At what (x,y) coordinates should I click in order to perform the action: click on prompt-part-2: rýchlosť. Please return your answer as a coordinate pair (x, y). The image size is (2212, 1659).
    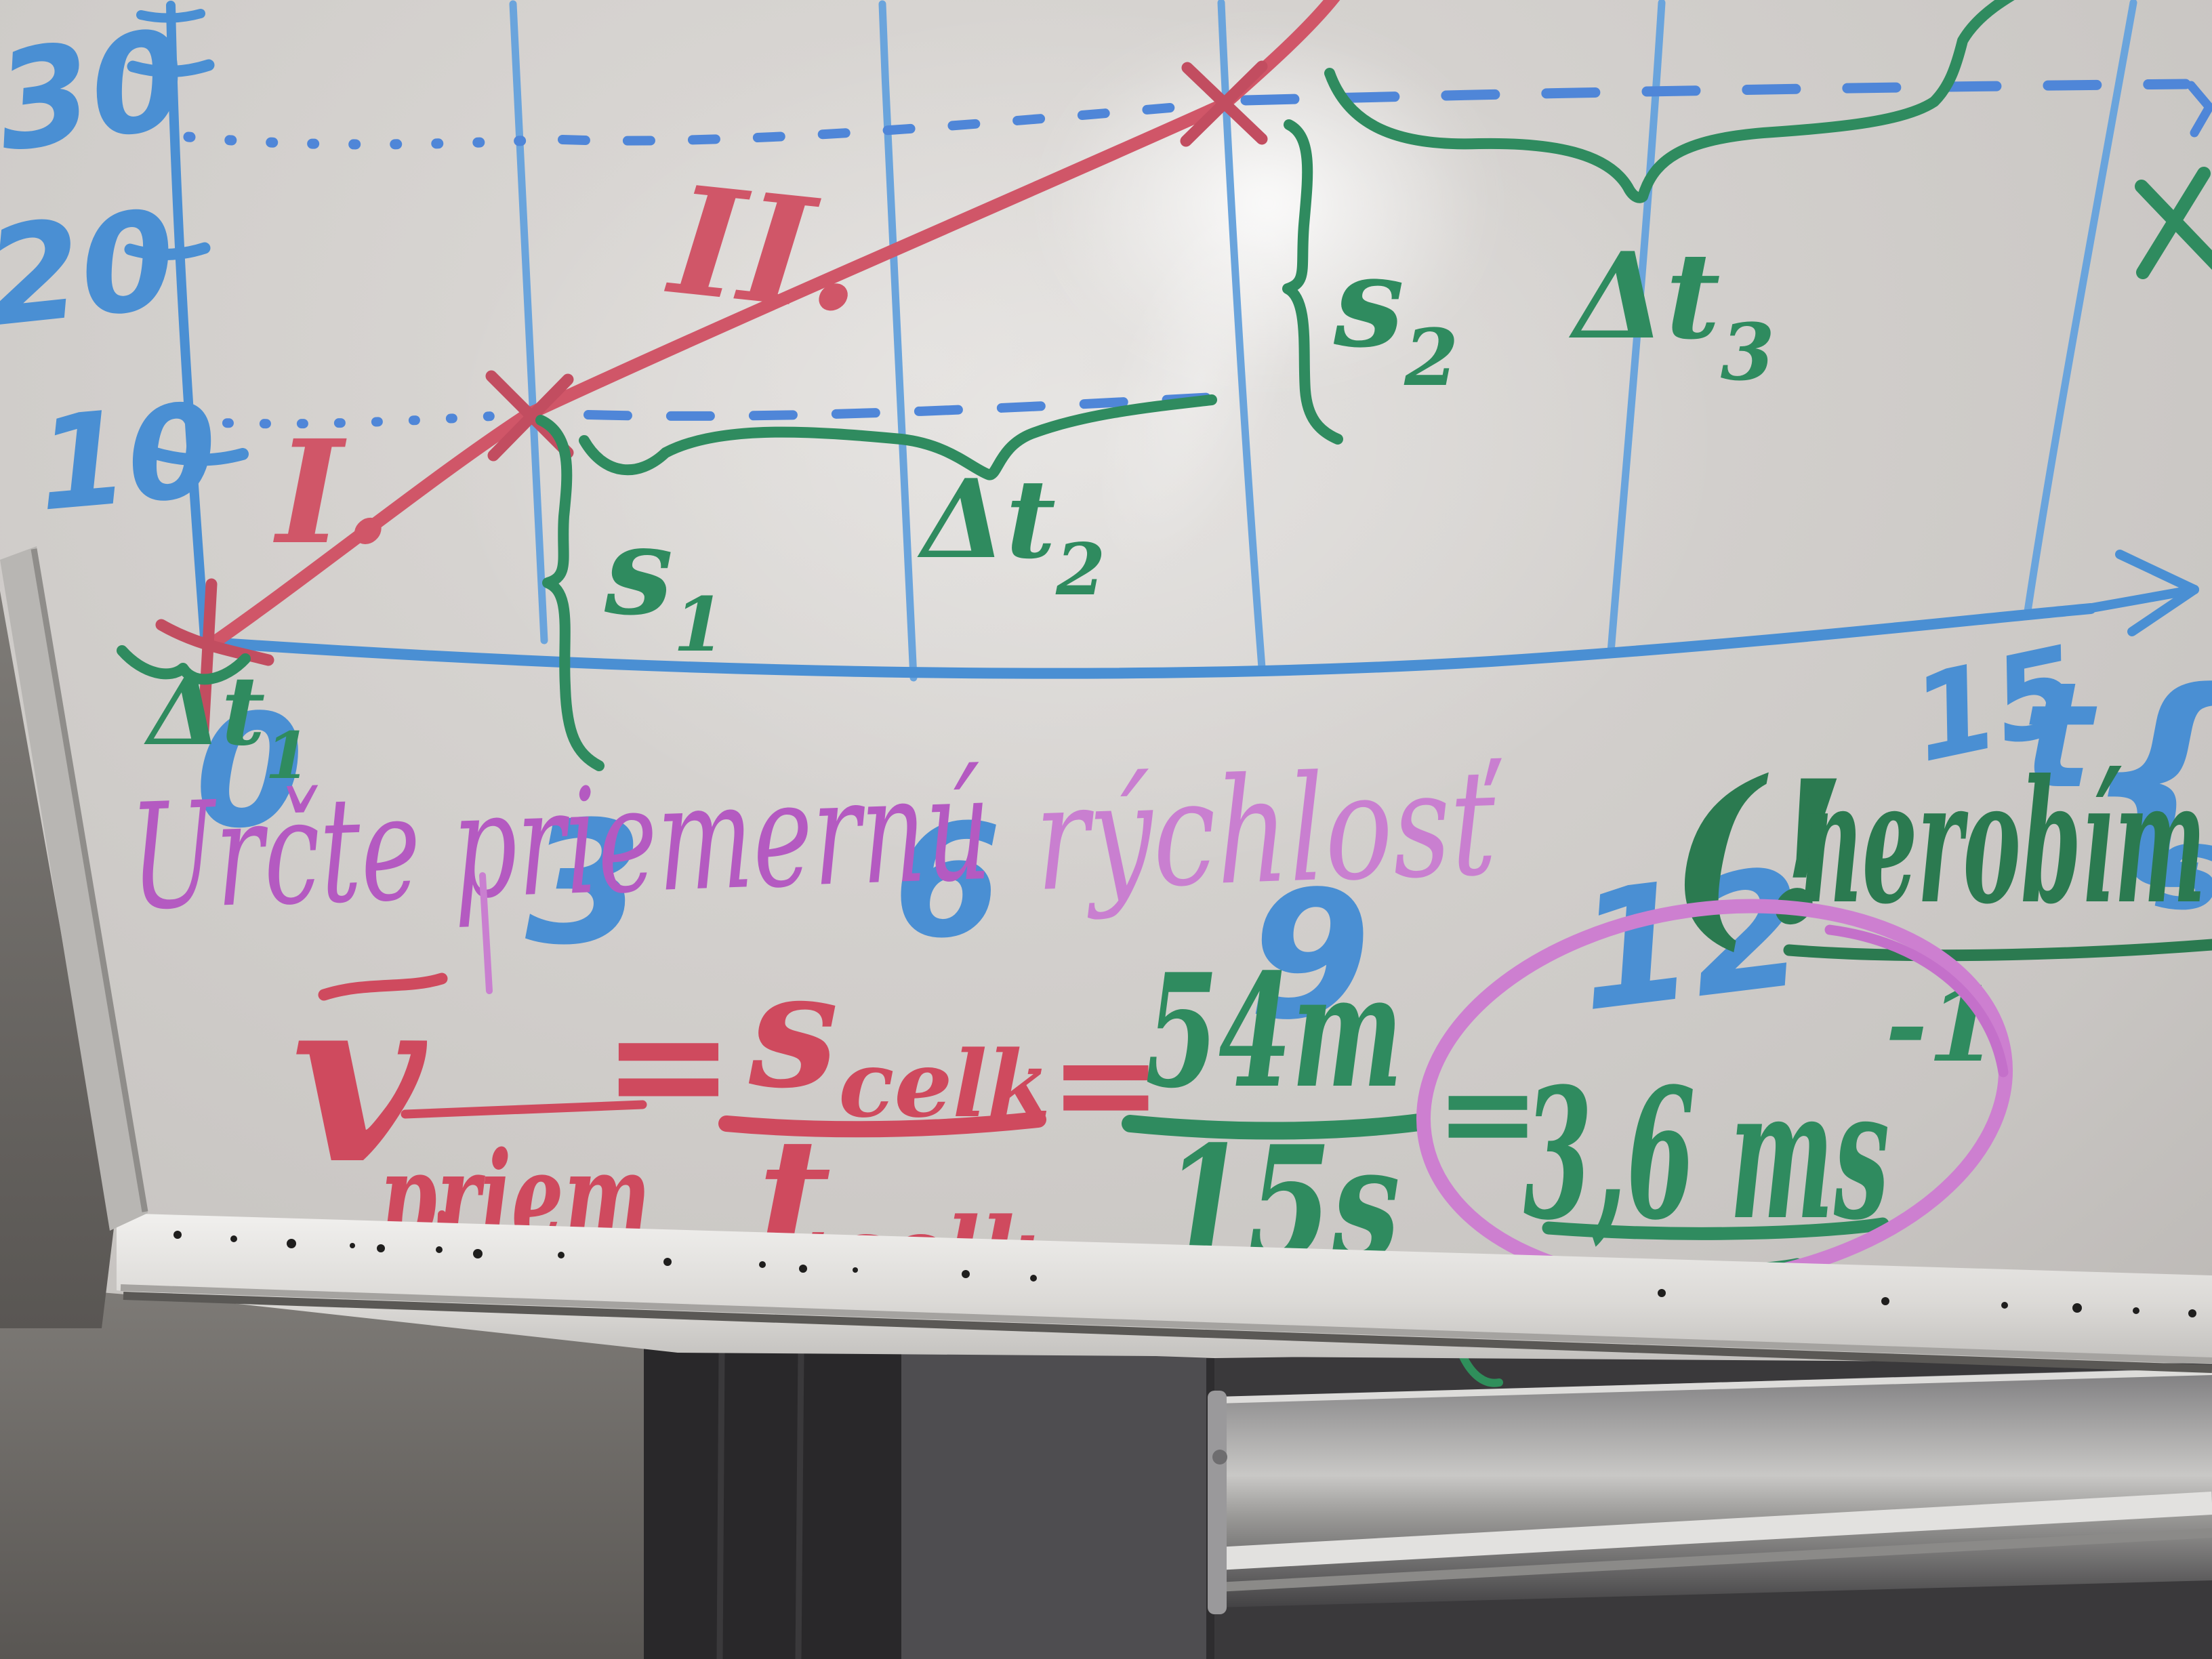
    Looking at the image, I should click on (1269, 831).